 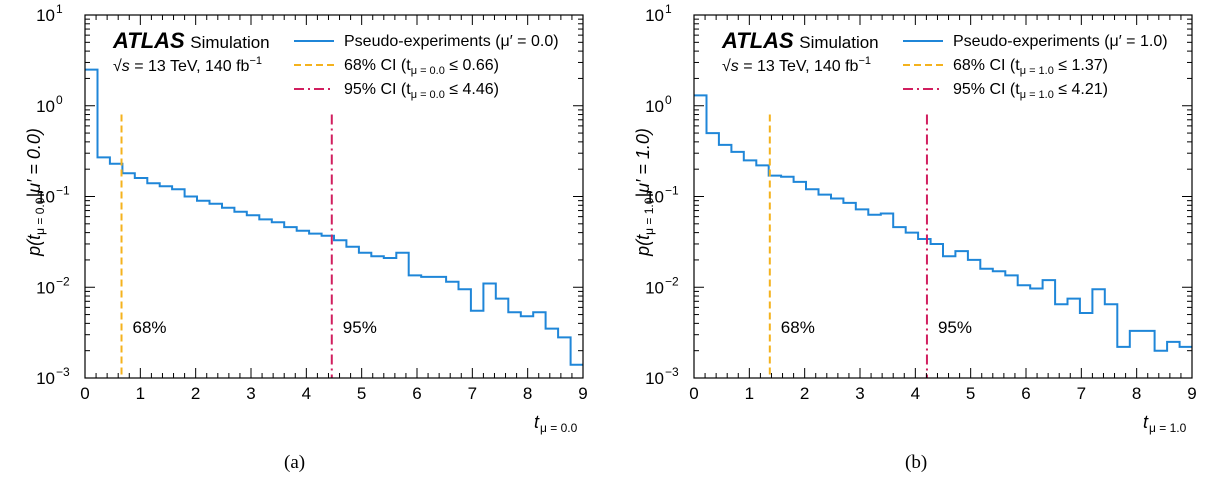 I want to click on legend-entry-1: 68% CI (tμ = 0.0 ≤ 0.66), so click(x=421, y=67).